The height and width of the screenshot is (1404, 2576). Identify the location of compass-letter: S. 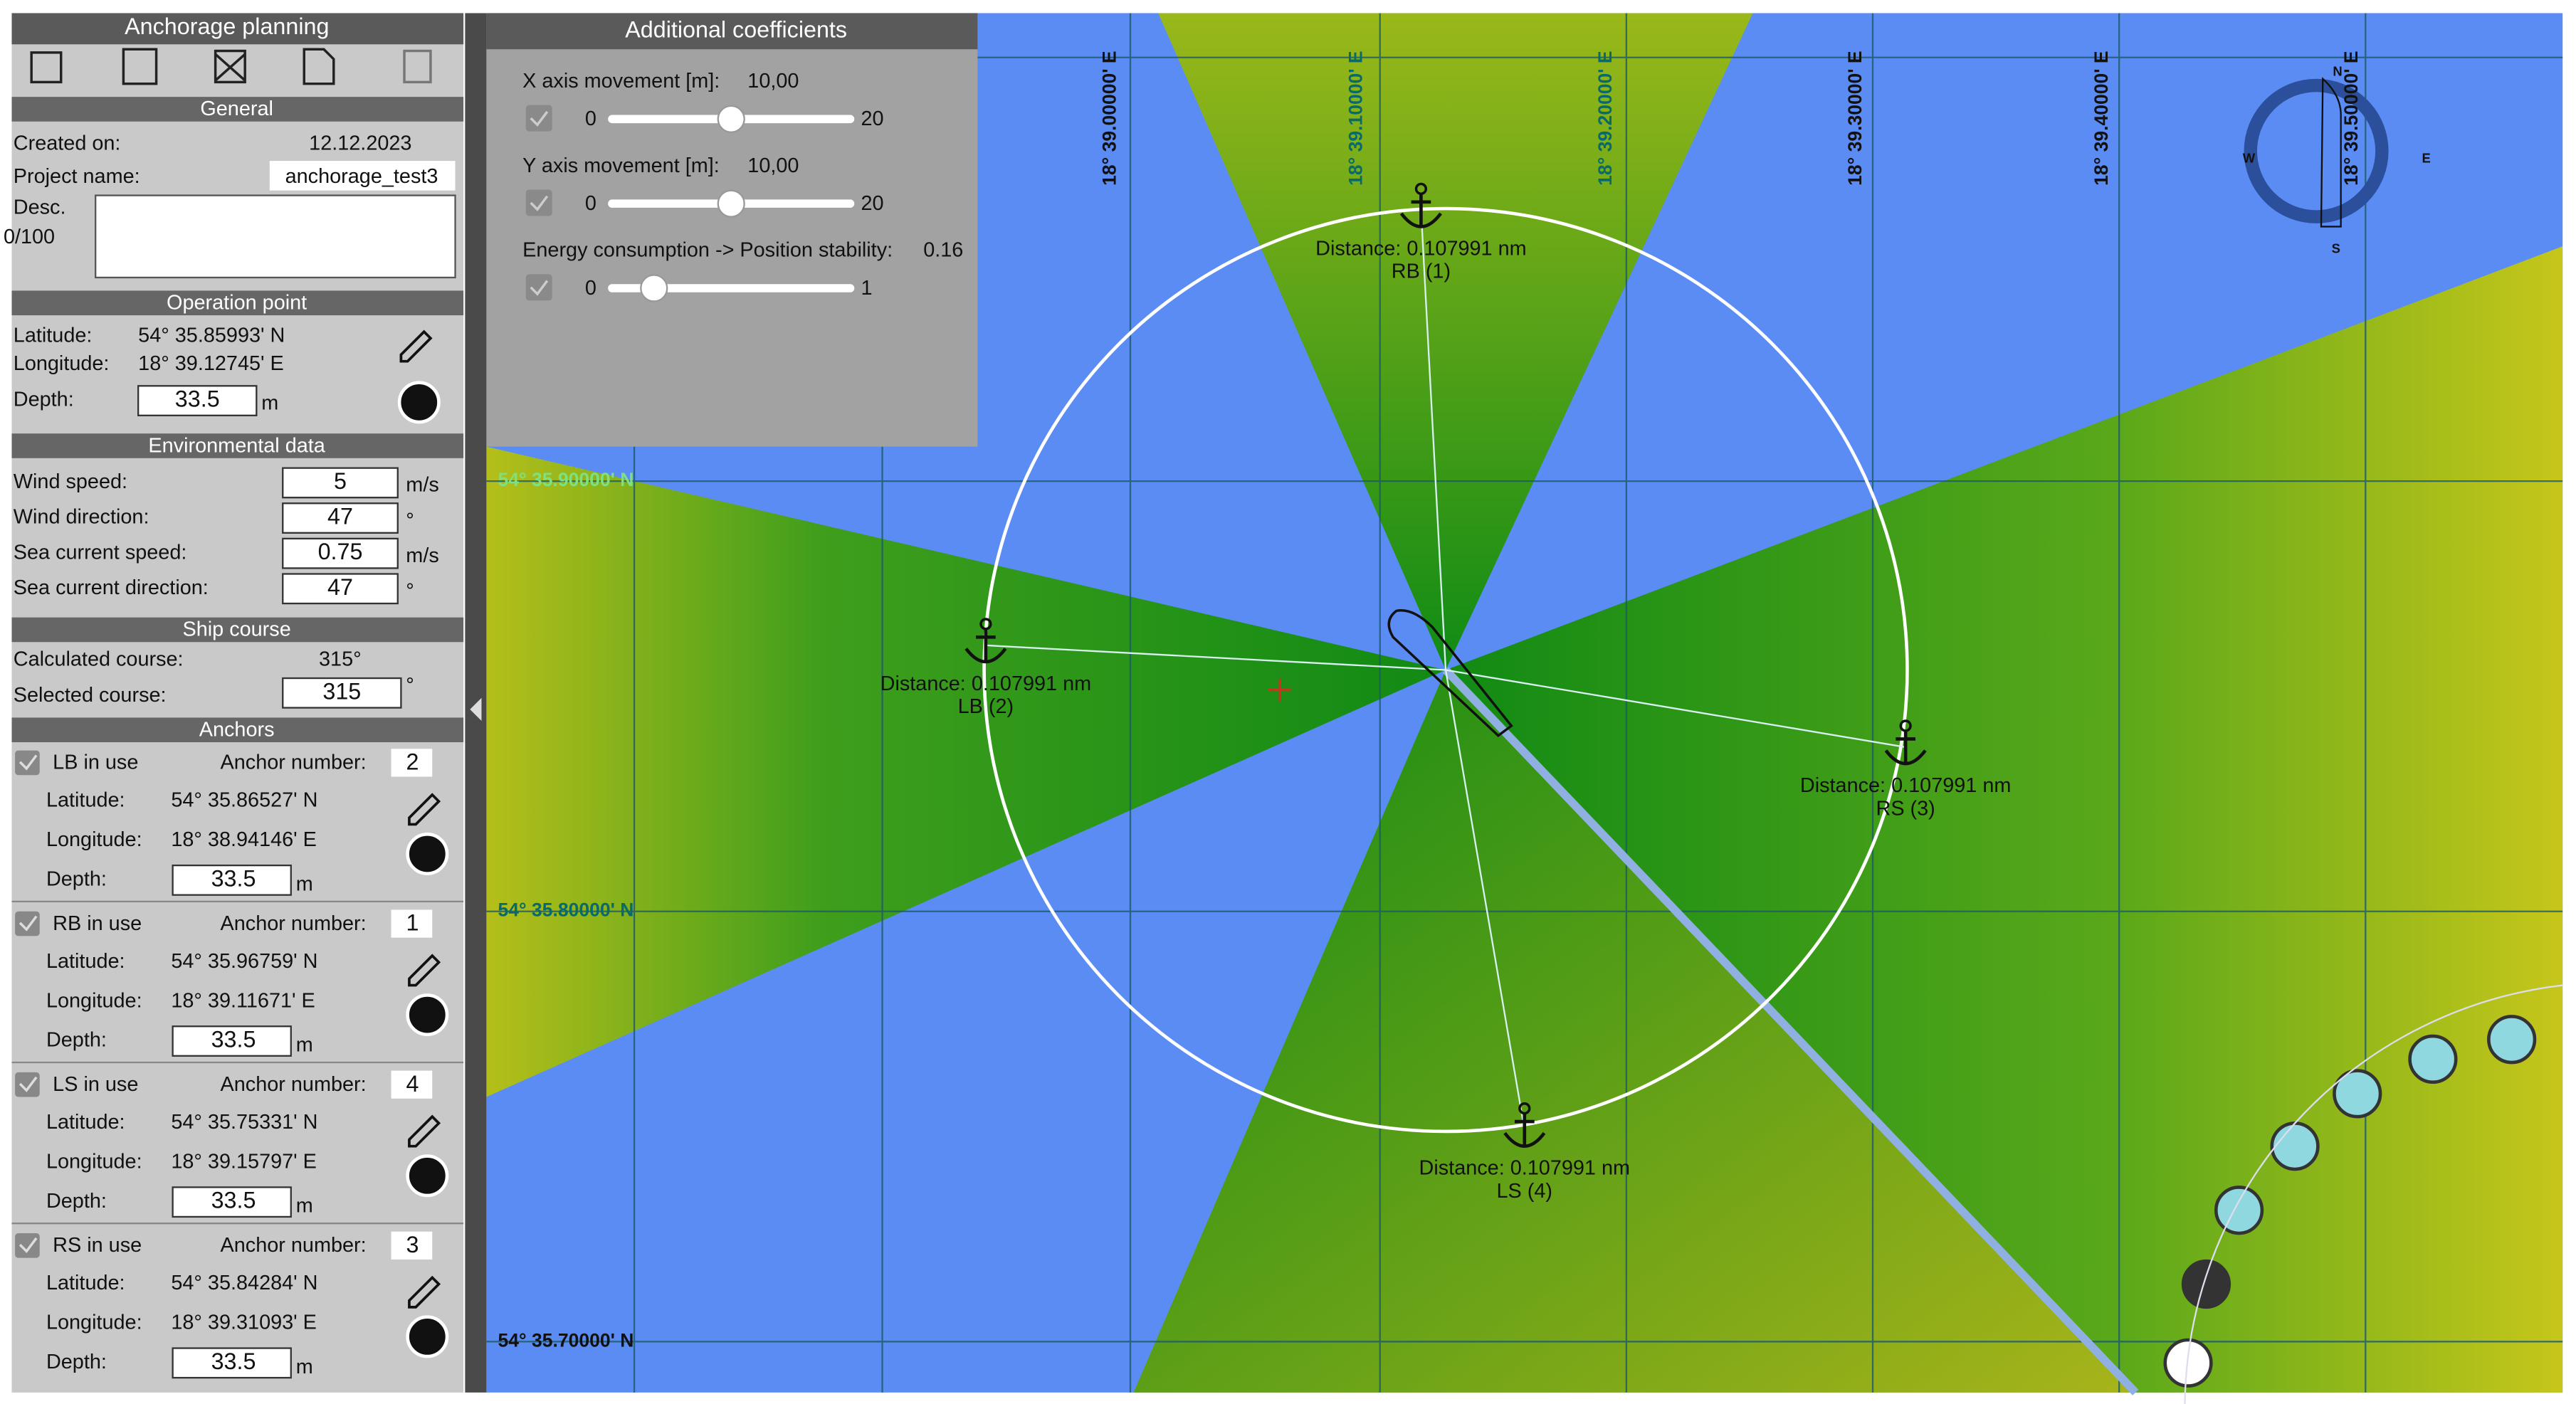
(2336, 248).